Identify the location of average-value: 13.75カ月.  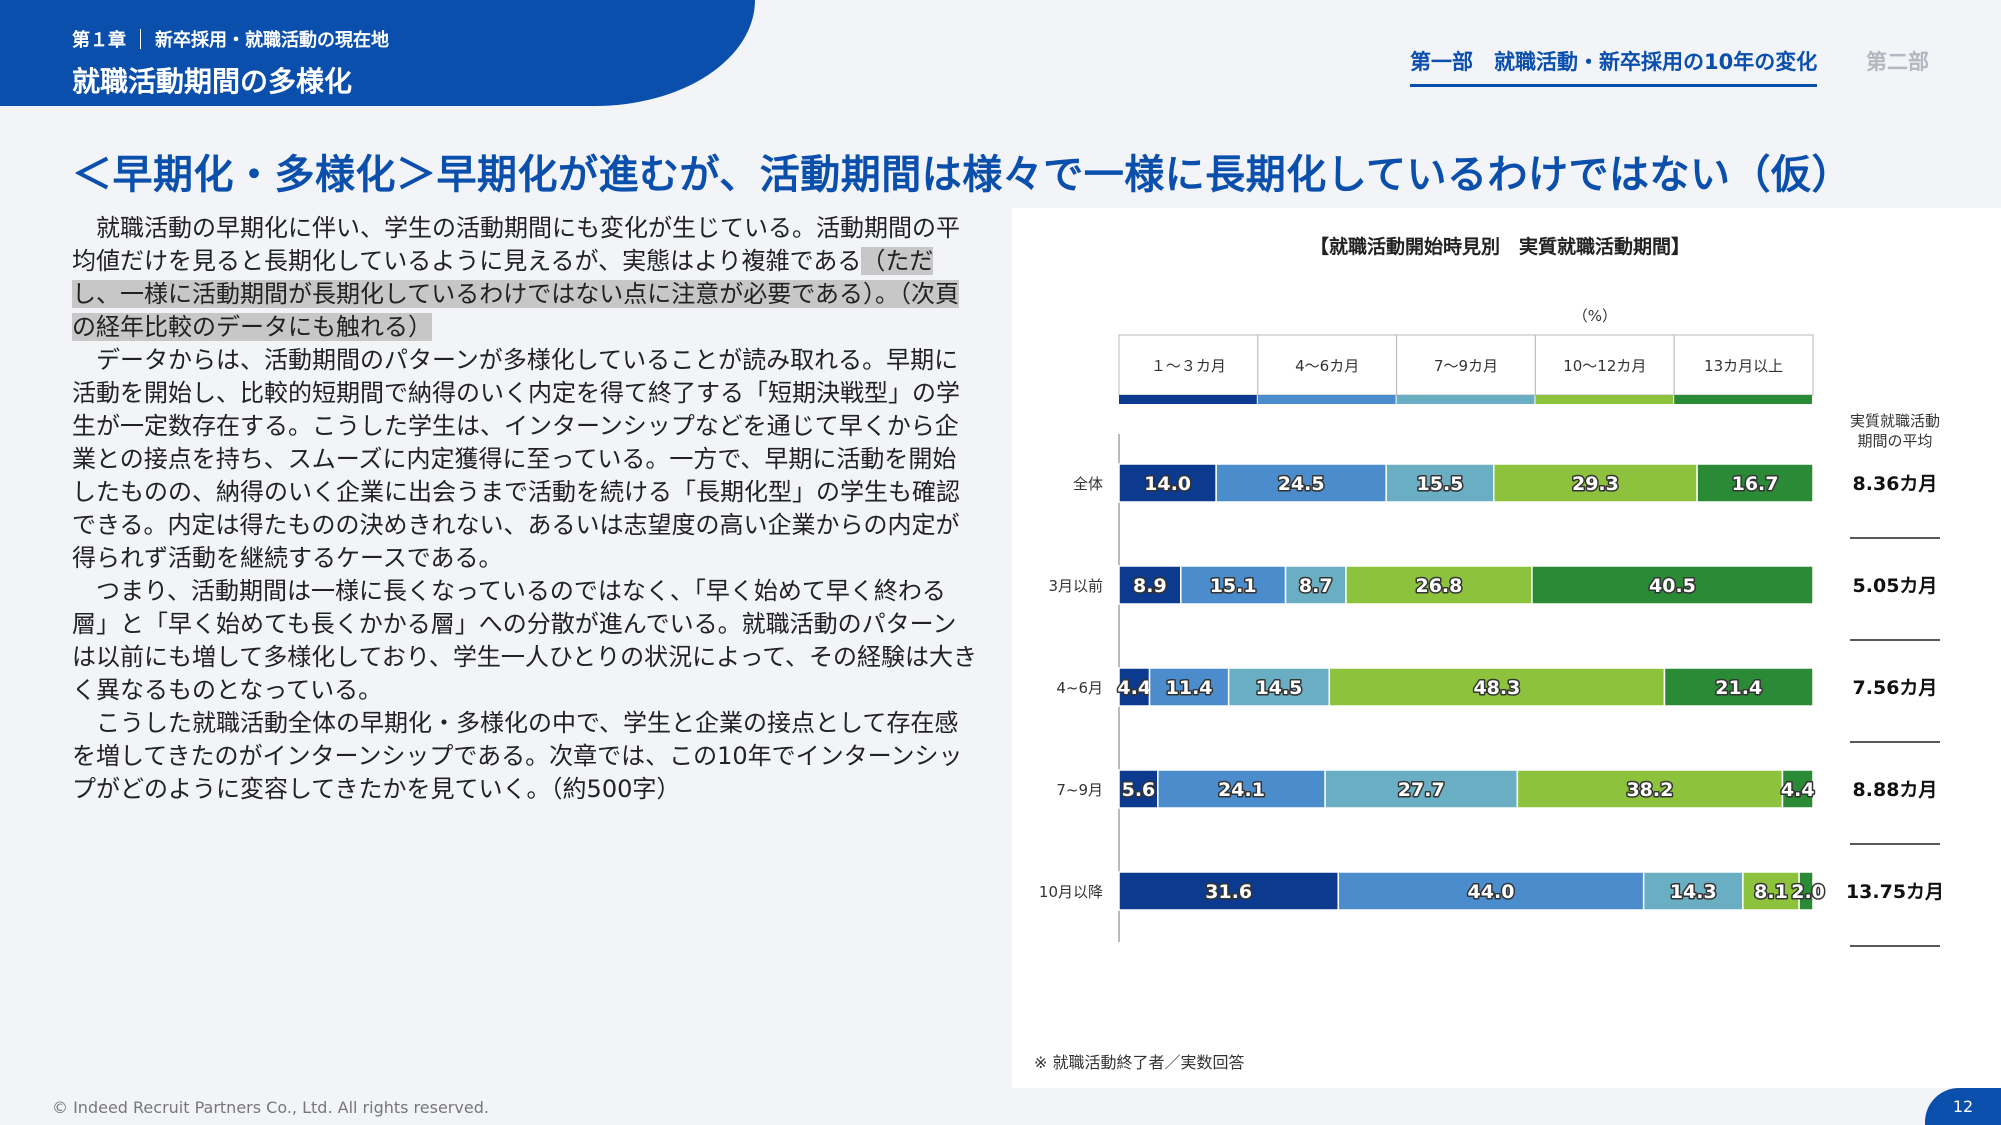
(1895, 892).